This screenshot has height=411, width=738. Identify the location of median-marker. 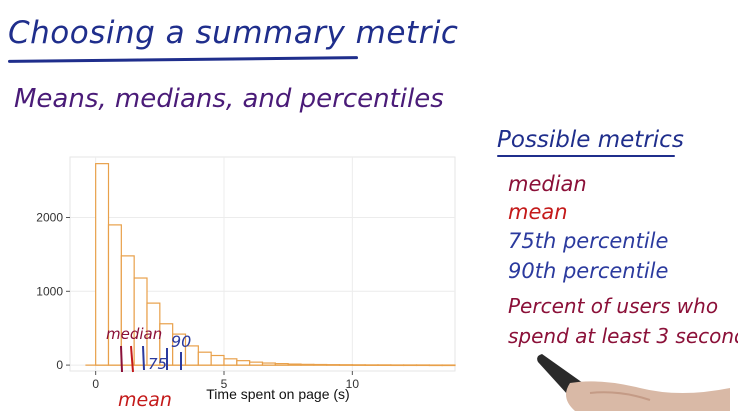
(121, 359).